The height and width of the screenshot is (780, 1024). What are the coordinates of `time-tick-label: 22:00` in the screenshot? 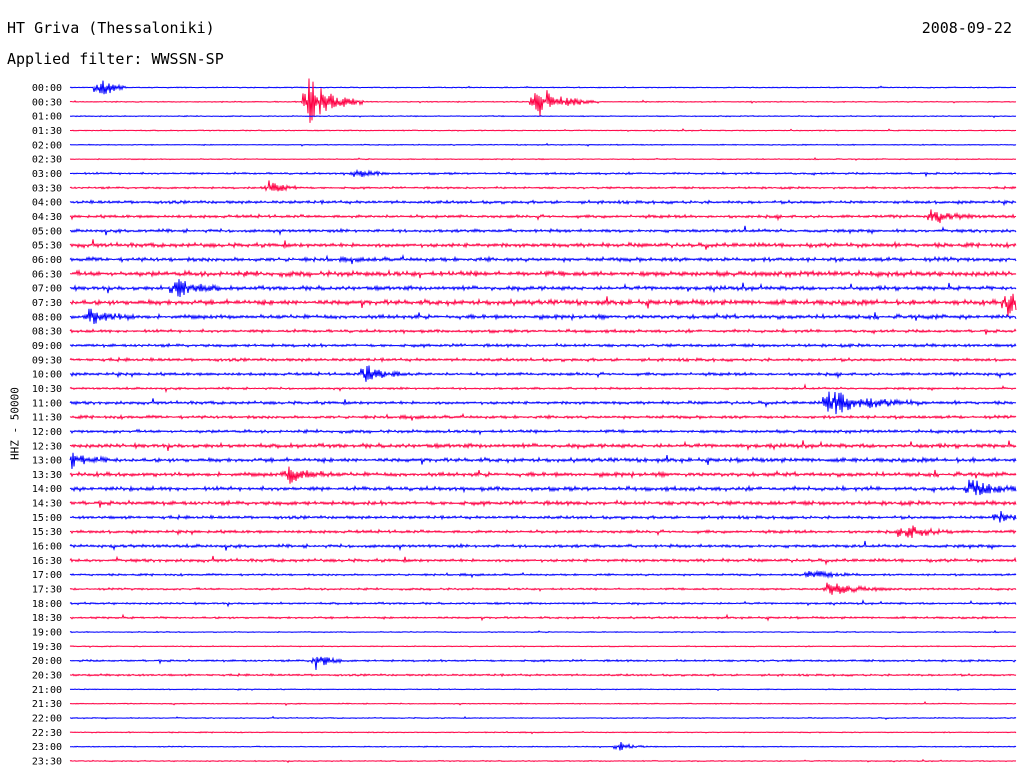 It's located at (47, 719).